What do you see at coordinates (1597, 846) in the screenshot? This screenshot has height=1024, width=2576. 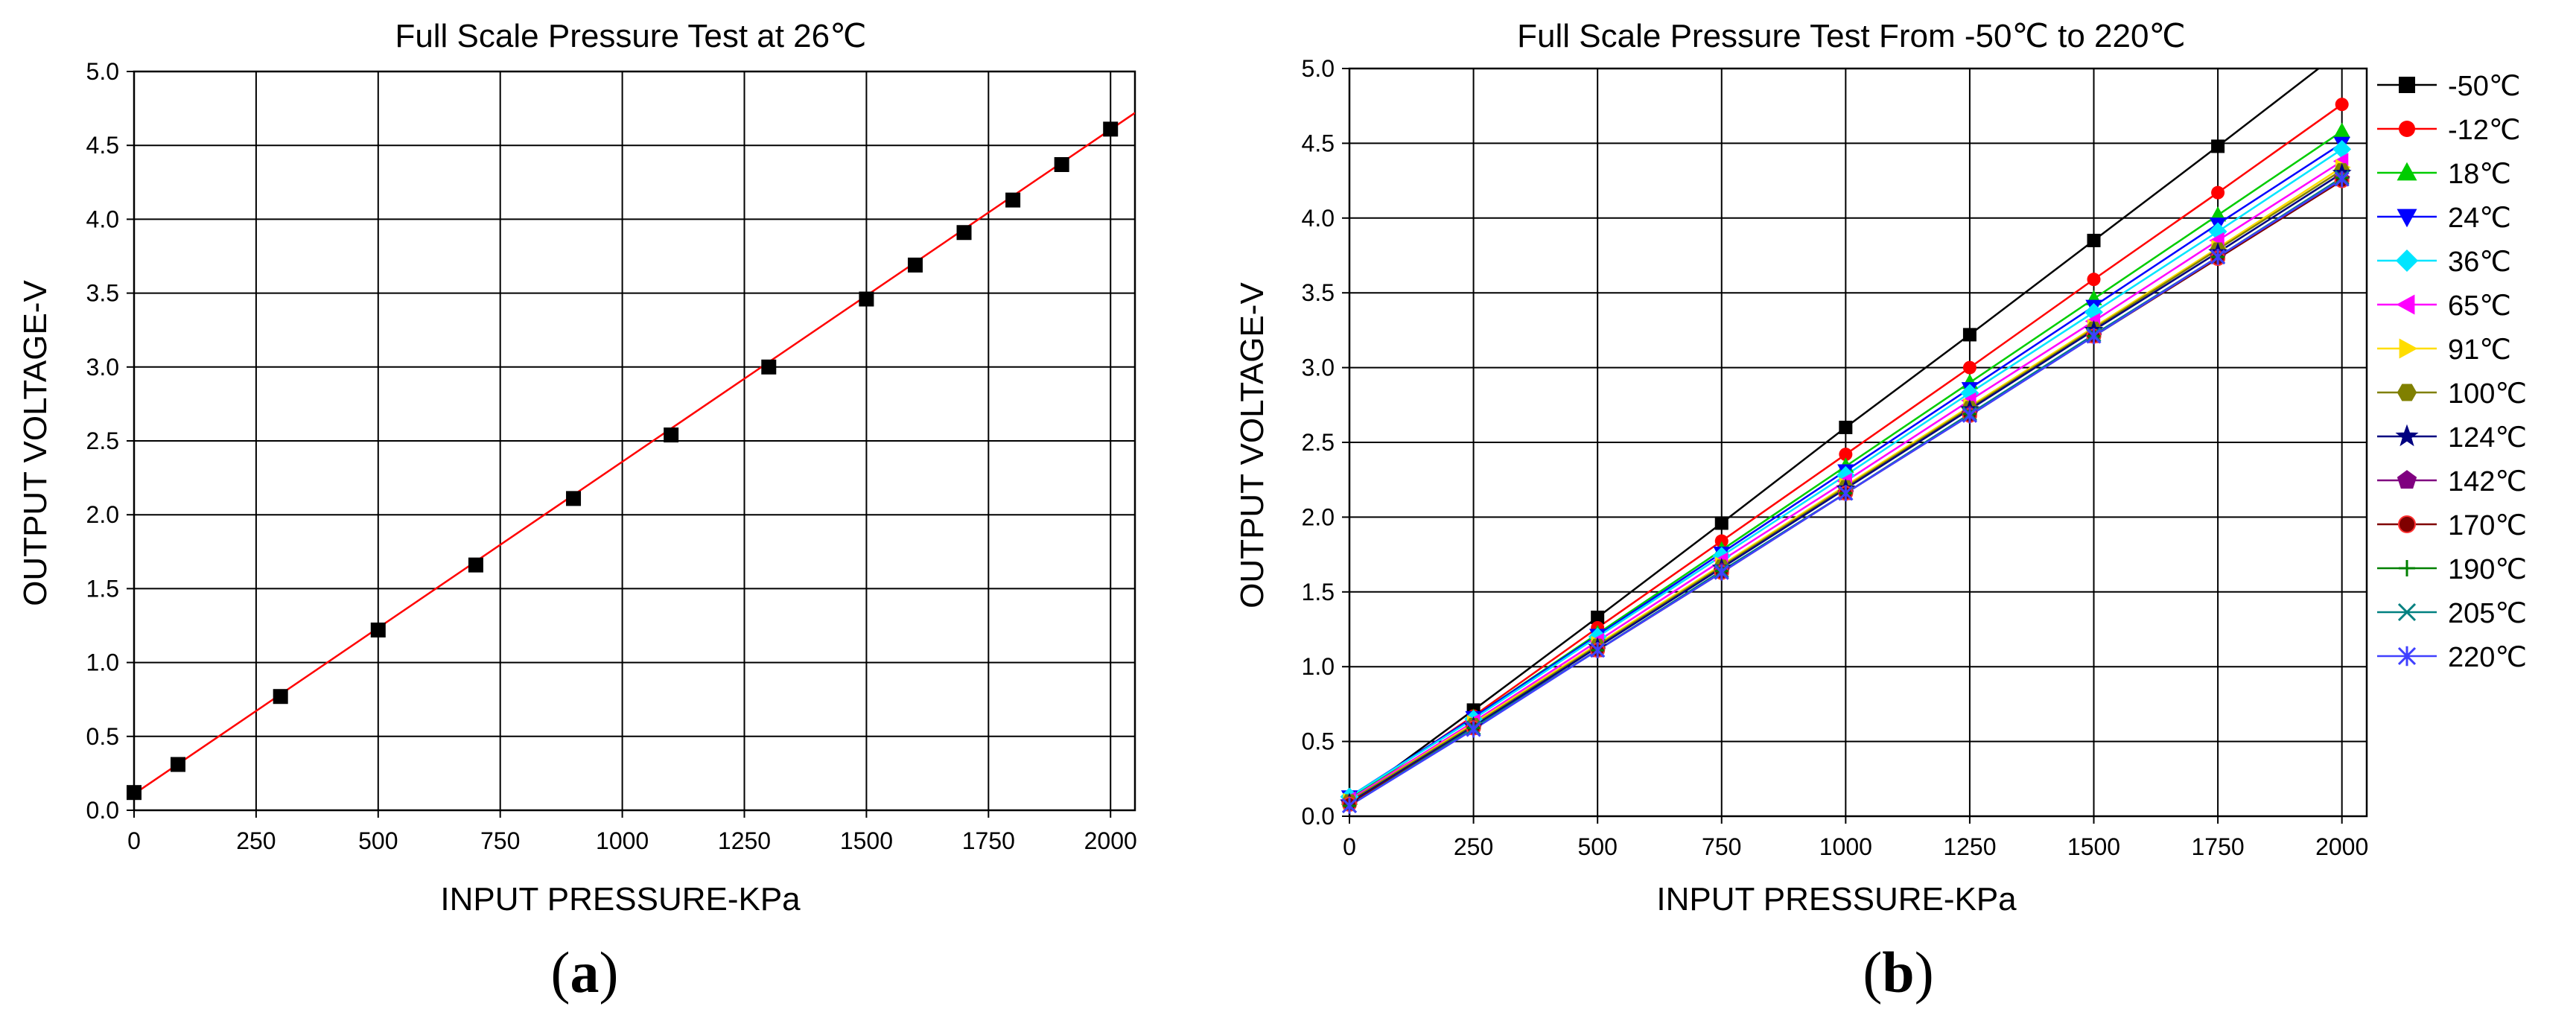 I see `chart-b-x-tick-label: 500` at bounding box center [1597, 846].